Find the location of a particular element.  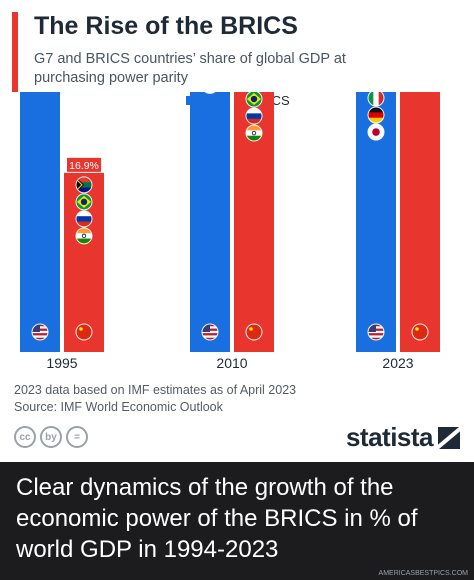

germany-flag is located at coordinates (376, 115).